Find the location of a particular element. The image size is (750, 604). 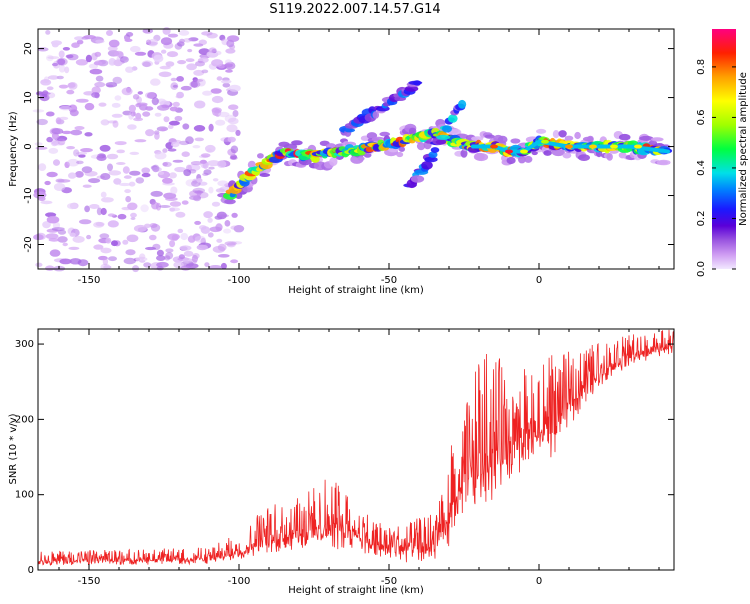

snr-y-tick-label: 200 is located at coordinates (24, 419).